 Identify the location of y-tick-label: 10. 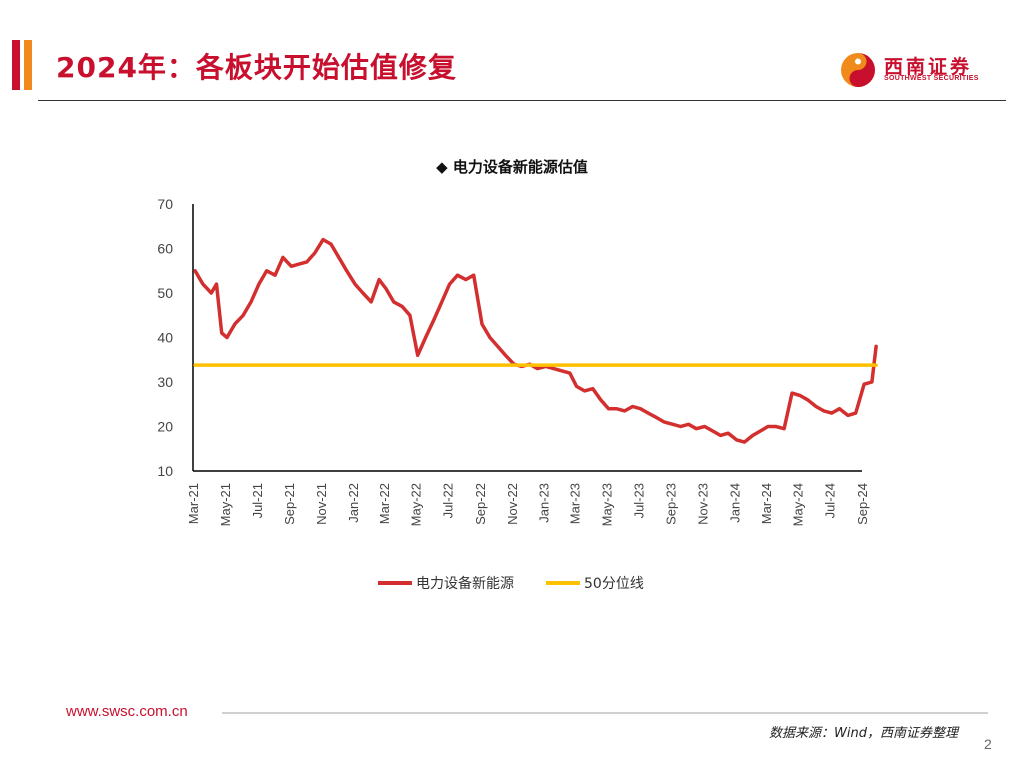
(165, 471).